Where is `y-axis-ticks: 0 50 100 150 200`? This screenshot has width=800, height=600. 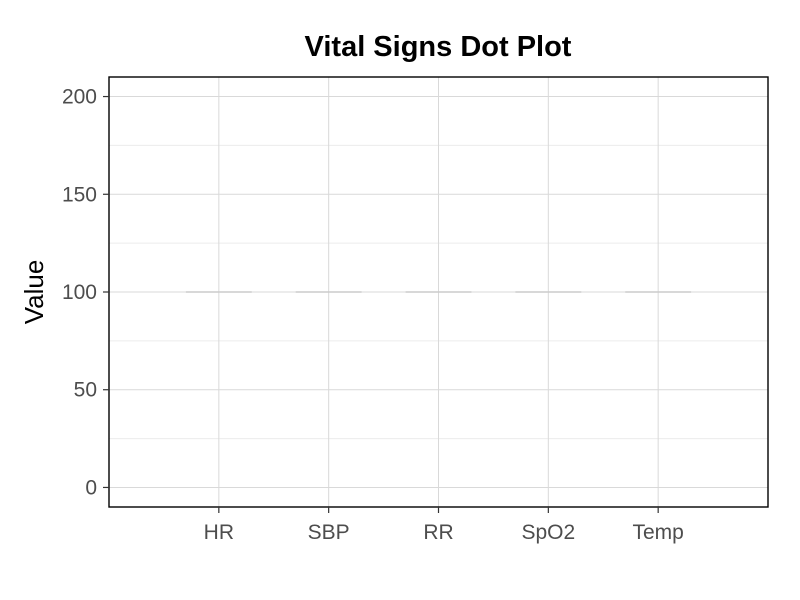 y-axis-ticks: 0 50 100 150 200 is located at coordinates (85, 292).